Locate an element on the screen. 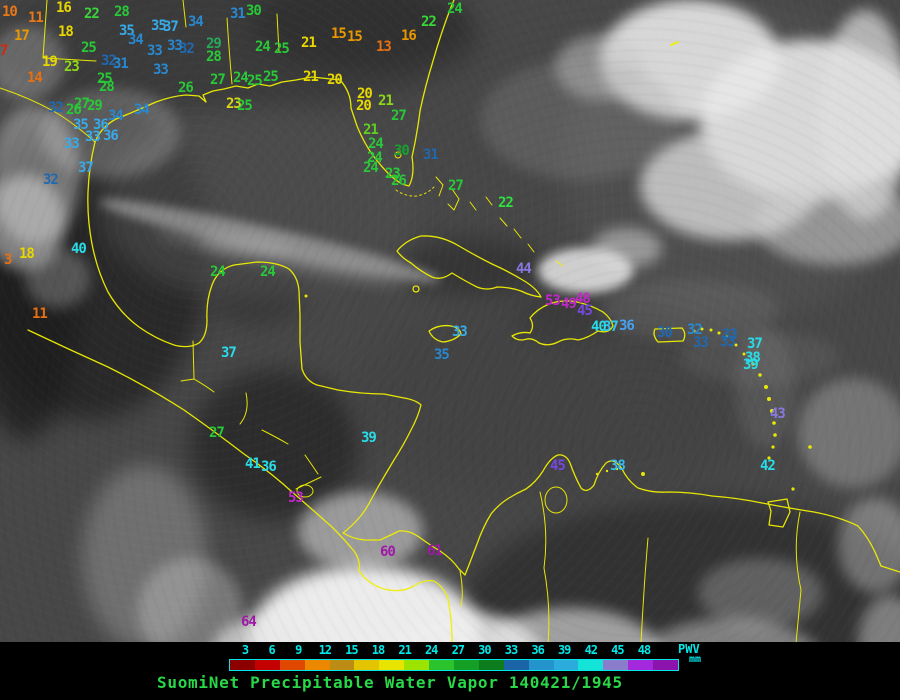  station-value: 13 is located at coordinates (384, 47).